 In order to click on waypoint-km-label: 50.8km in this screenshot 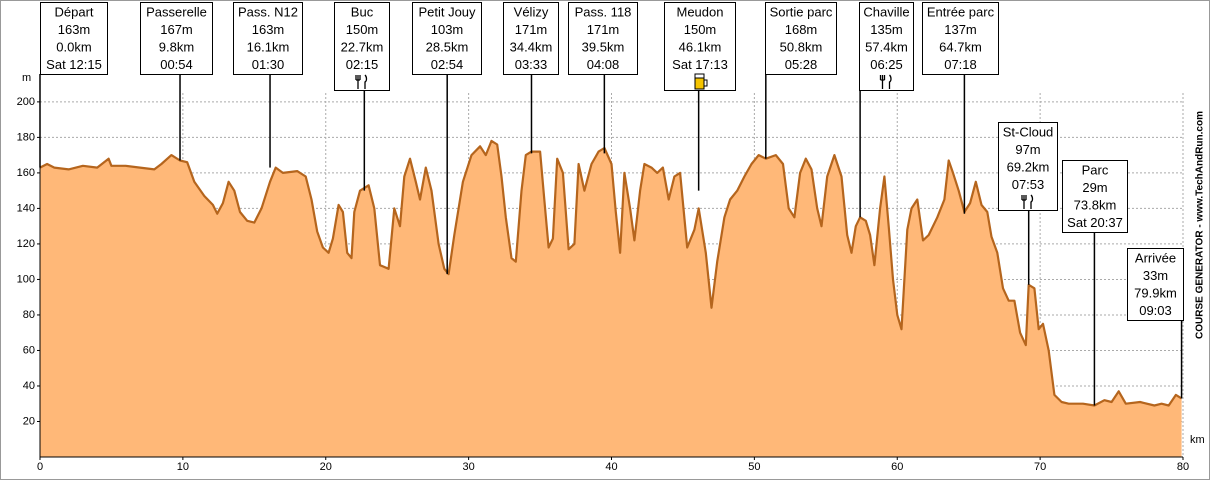, I will do `click(801, 46)`.